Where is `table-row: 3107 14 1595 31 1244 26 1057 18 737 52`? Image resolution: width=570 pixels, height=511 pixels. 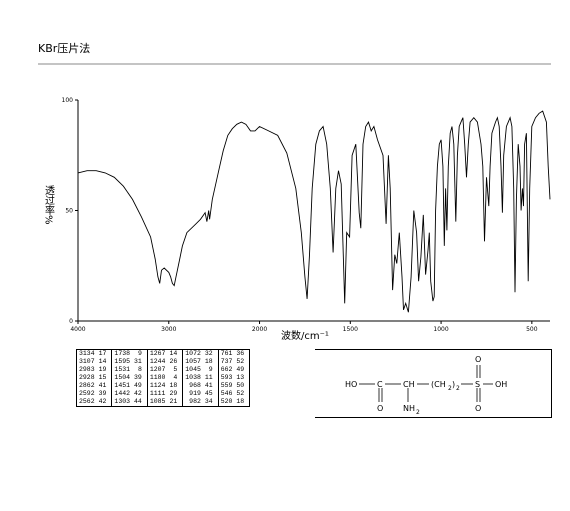 table-row: 3107 14 1595 31 1244 26 1057 18 737 52 is located at coordinates (164, 362).